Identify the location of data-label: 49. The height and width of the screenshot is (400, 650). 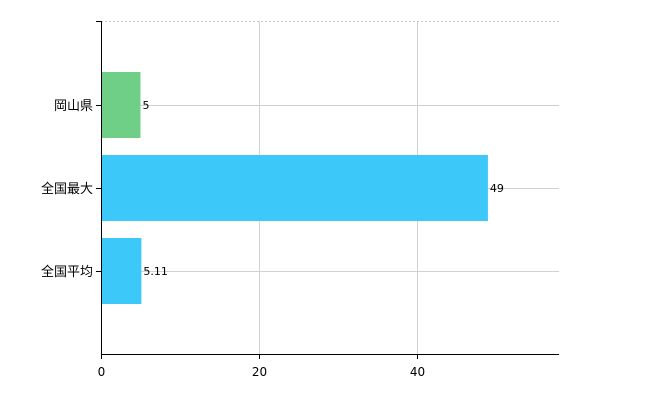
(497, 188).